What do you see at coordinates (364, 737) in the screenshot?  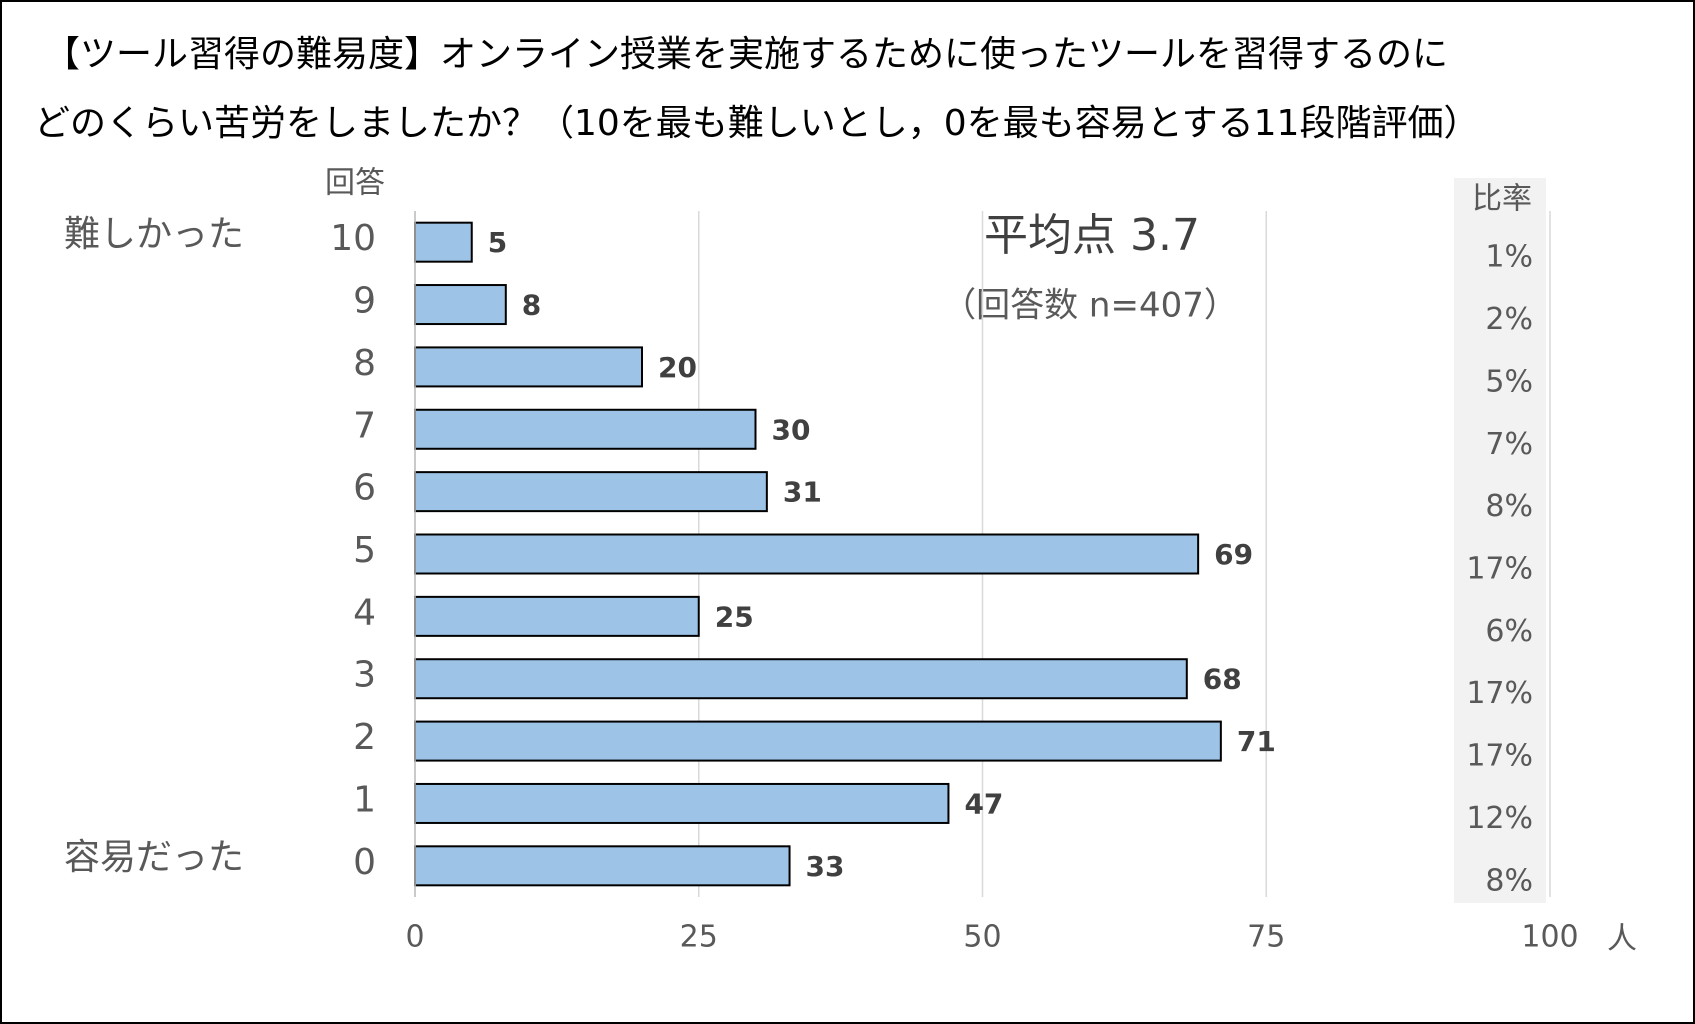 I see `y-tick-label: 2` at bounding box center [364, 737].